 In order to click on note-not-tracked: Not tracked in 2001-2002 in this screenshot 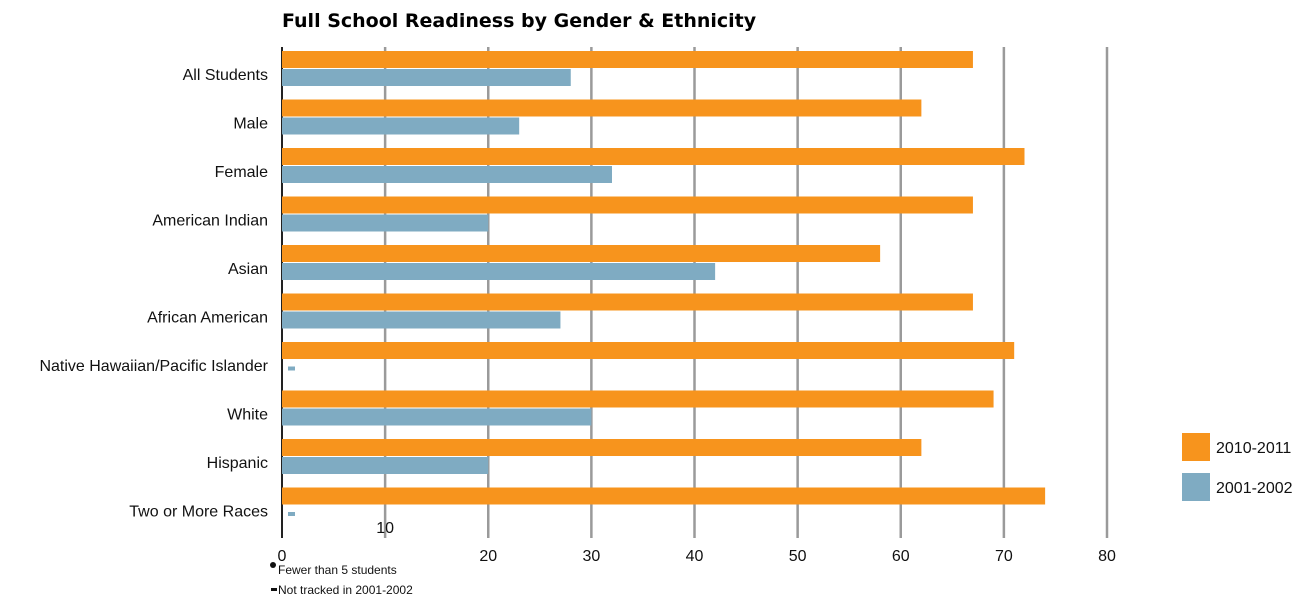, I will do `click(345, 590)`.